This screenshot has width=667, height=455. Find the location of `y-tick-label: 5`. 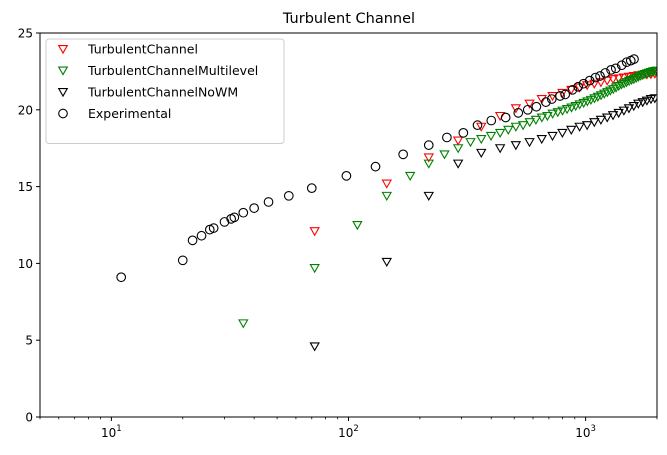

y-tick-label: 5 is located at coordinates (29, 341).